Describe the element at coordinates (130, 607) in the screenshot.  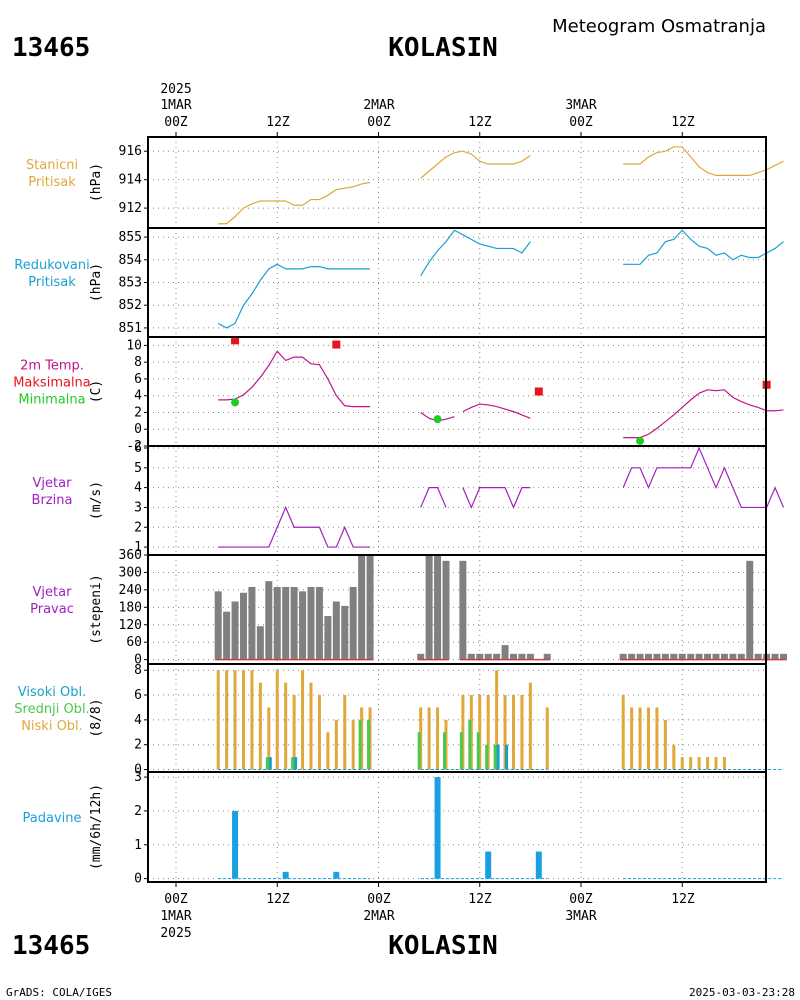
I see `y-tick-label: 180` at that location.